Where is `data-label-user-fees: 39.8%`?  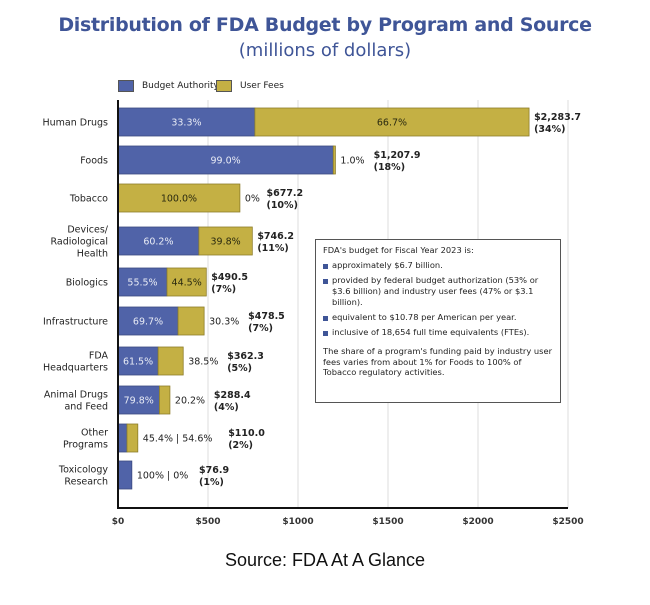 data-label-user-fees: 39.8% is located at coordinates (225, 242).